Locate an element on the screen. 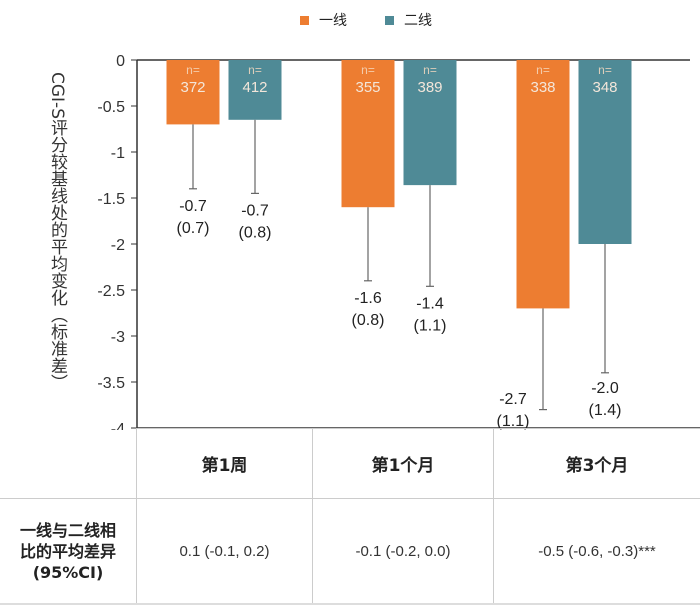 The width and height of the screenshot is (700, 607). table-corner is located at coordinates (68, 463).